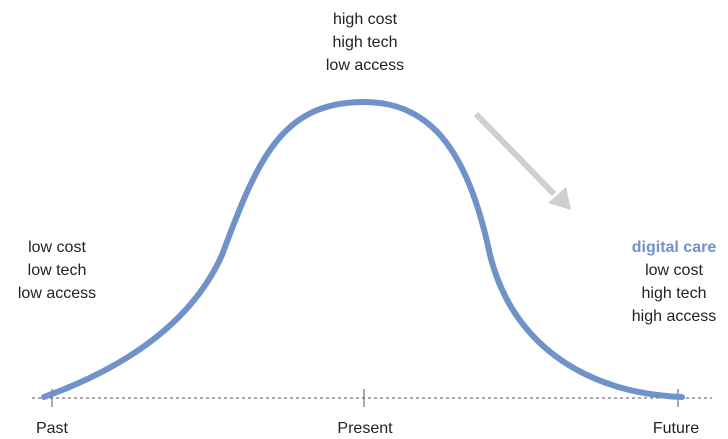  Describe the element at coordinates (515, 154) in the screenshot. I see `trend-arrow` at that location.